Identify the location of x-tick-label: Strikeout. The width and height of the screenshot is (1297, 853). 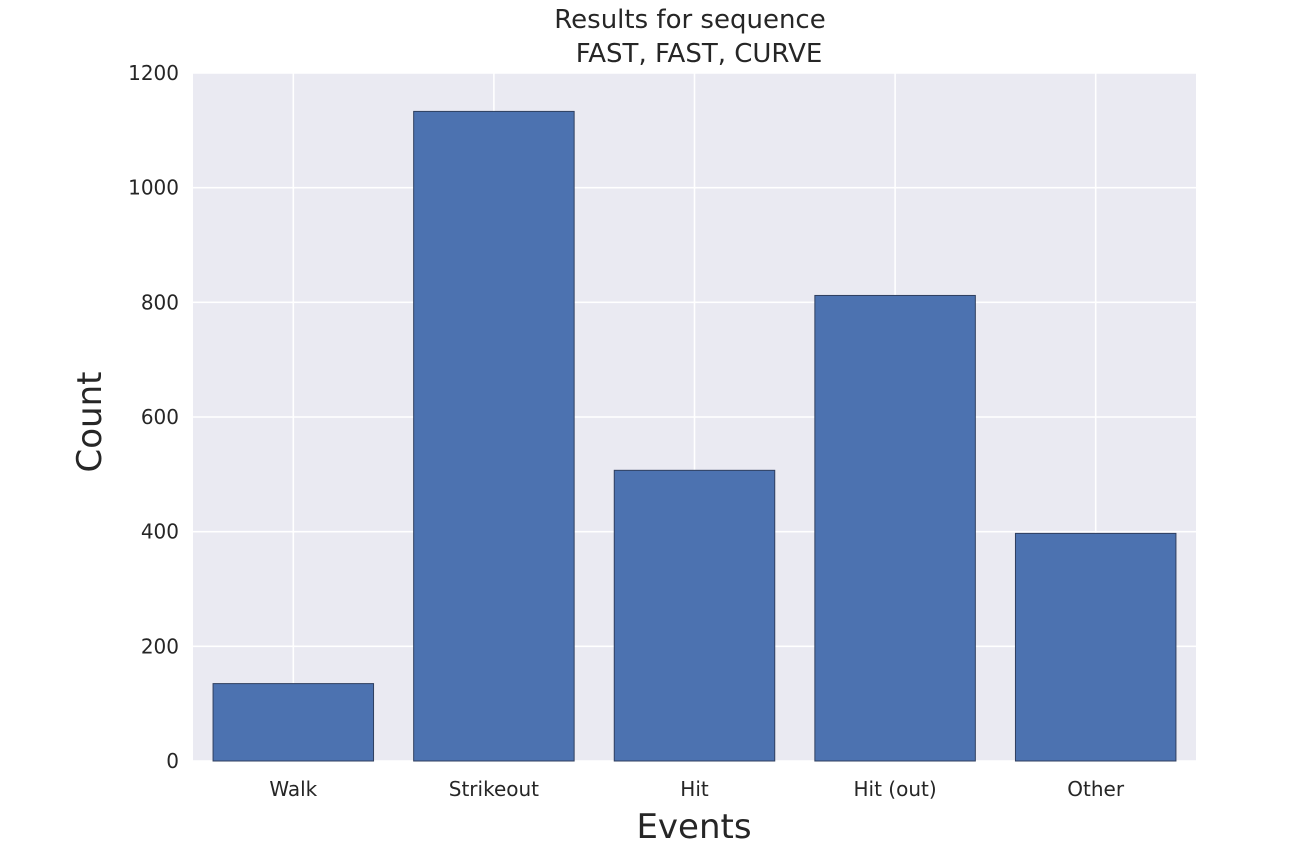
(494, 789).